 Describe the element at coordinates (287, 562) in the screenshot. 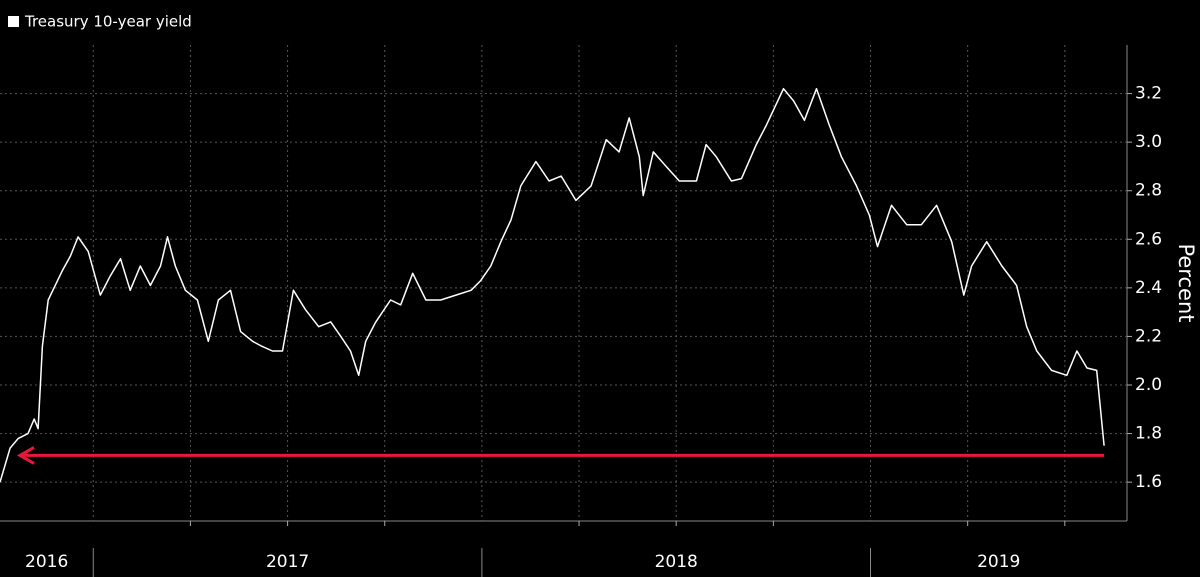

I see `x-year-label: 2017` at that location.